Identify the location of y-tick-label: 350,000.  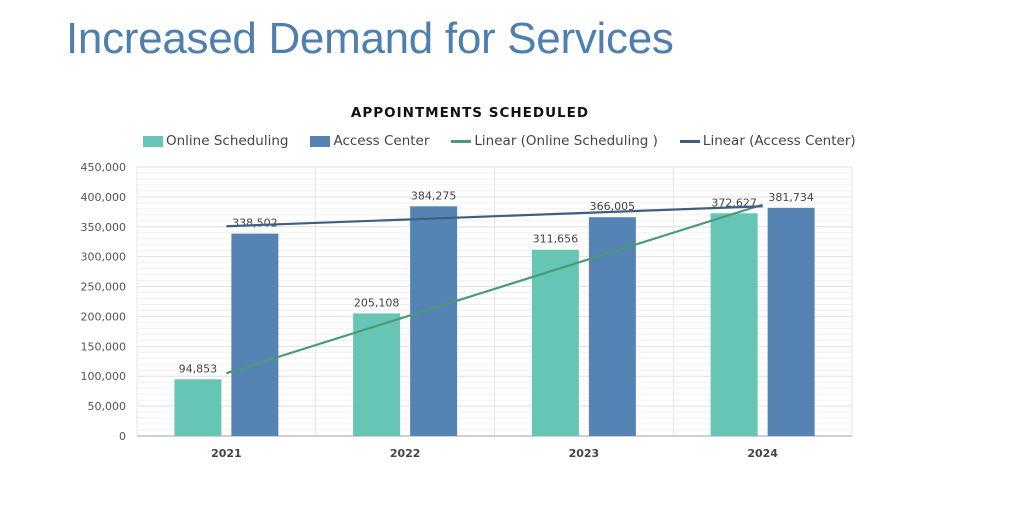
(104, 227).